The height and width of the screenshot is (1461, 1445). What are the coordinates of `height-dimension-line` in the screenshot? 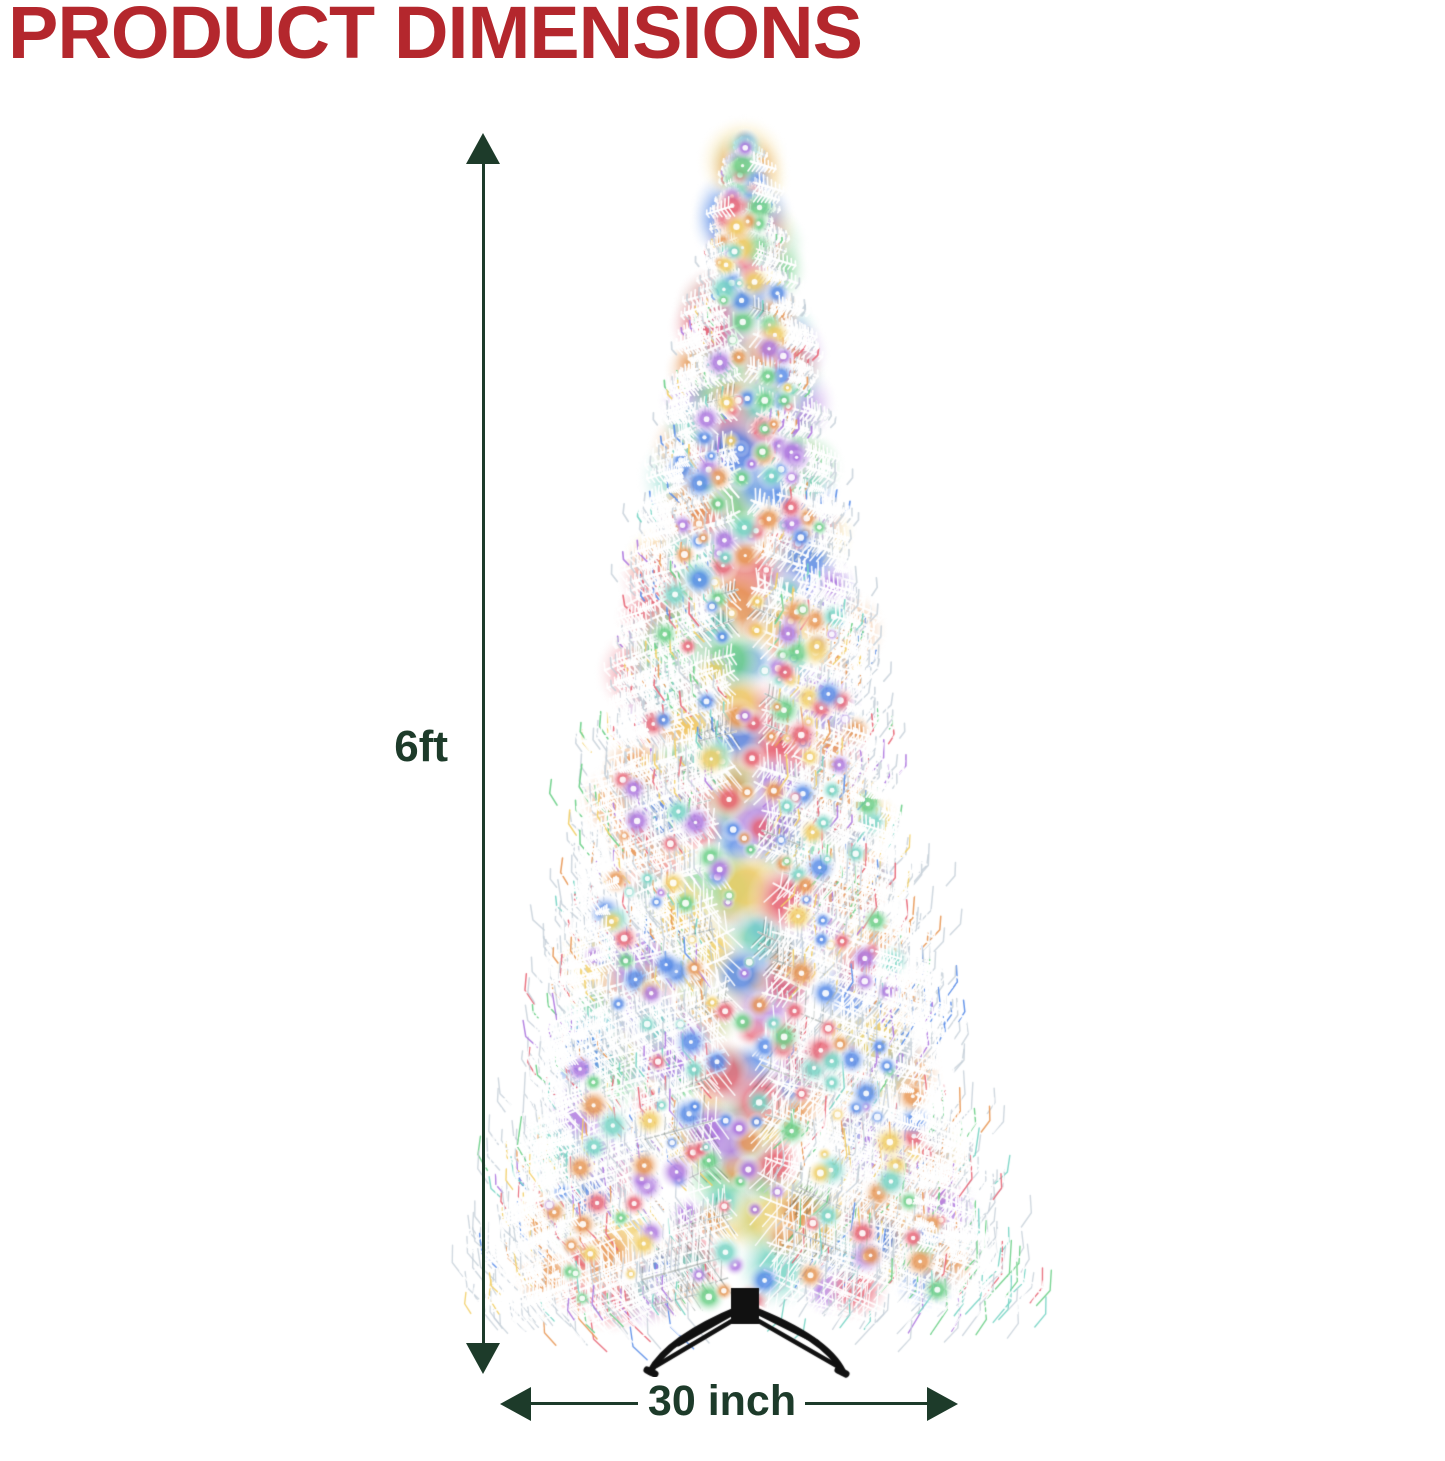 It's located at (483, 752).